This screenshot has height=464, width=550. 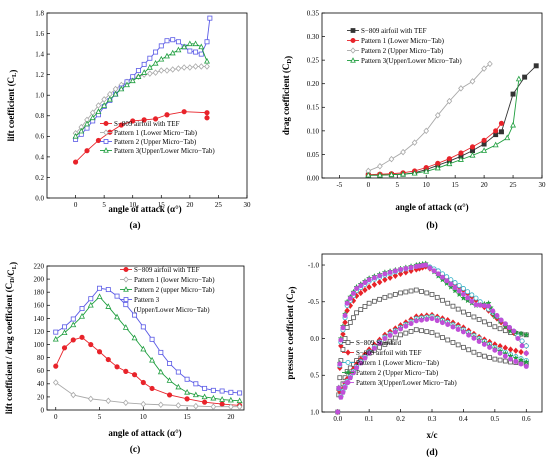 I want to click on y-tick-label: 0.8, so click(x=39, y=116).